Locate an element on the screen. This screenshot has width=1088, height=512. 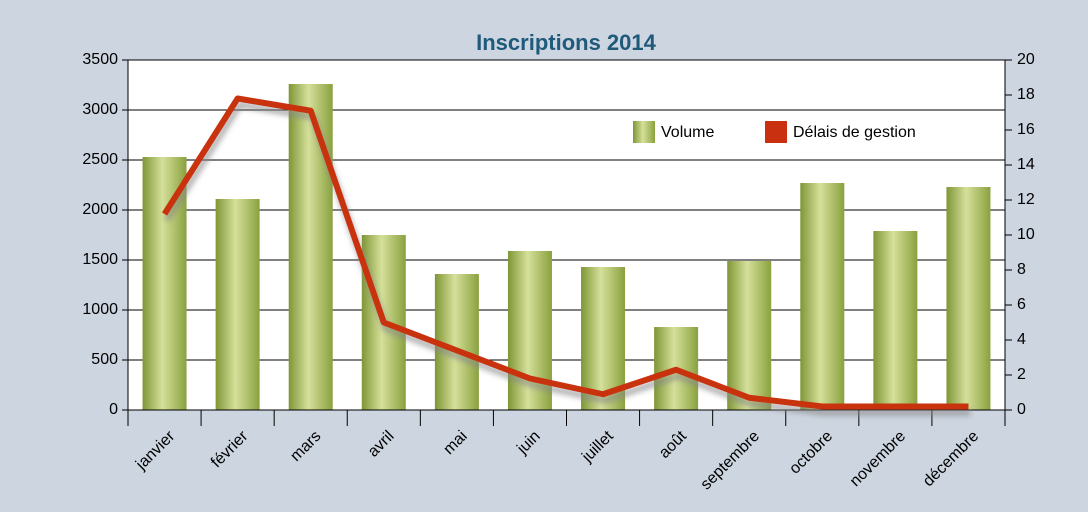
y2-tick-label: 10 is located at coordinates (1026, 234).